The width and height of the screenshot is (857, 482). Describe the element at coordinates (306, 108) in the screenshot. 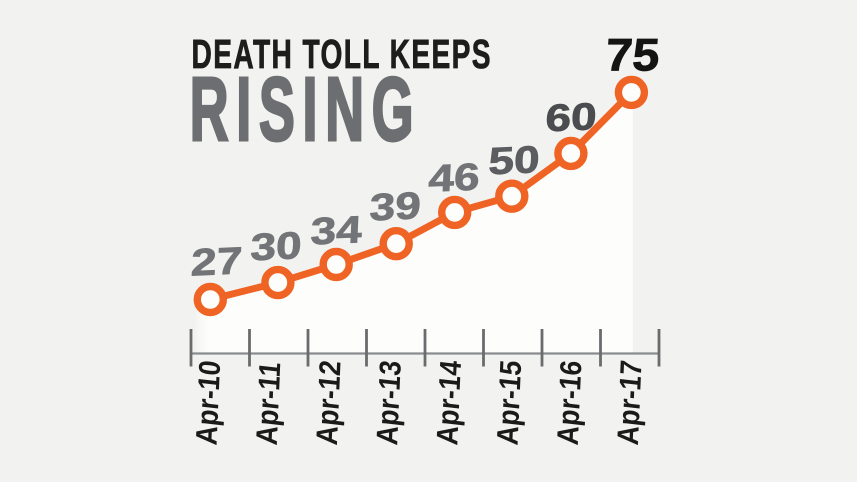

I see `svg-text: RISING` at that location.